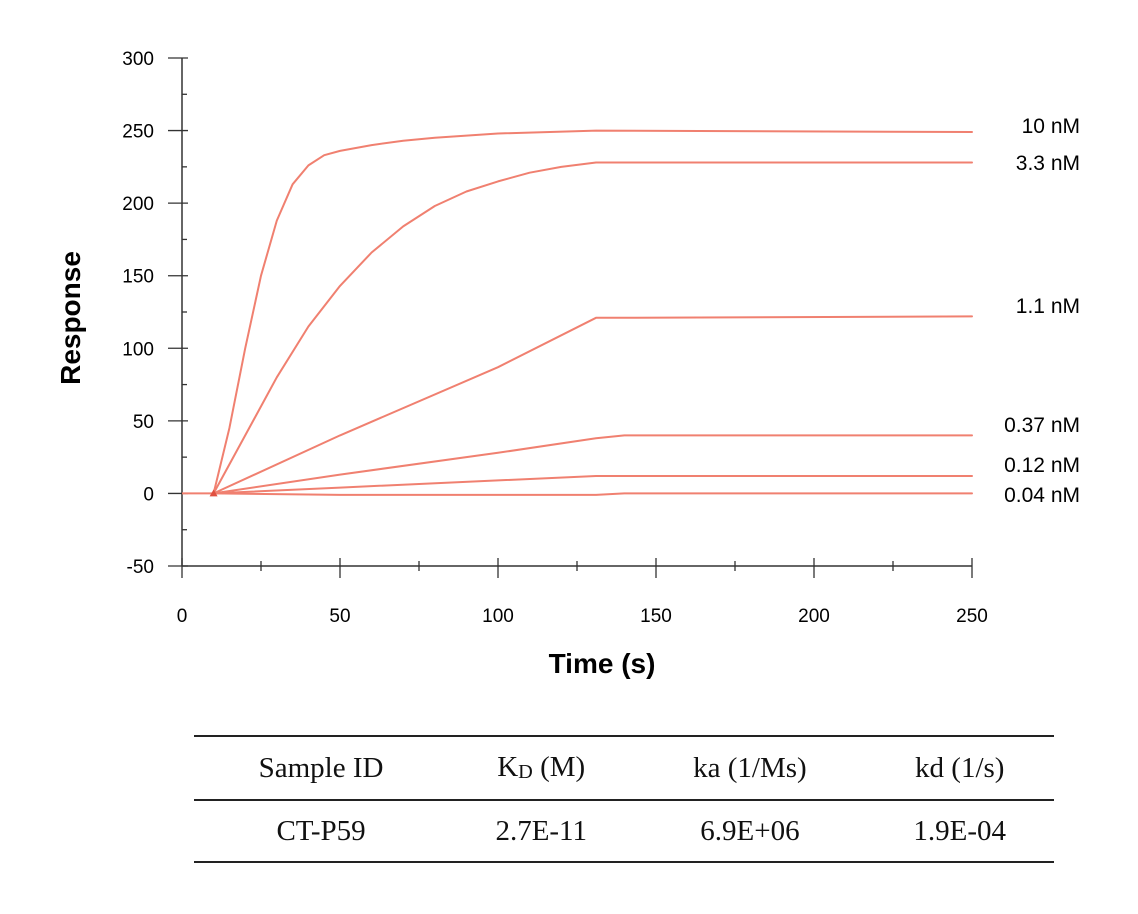 The height and width of the screenshot is (914, 1138). Describe the element at coordinates (321, 830) in the screenshot. I see `cell-sample-id: CT-P59` at that location.